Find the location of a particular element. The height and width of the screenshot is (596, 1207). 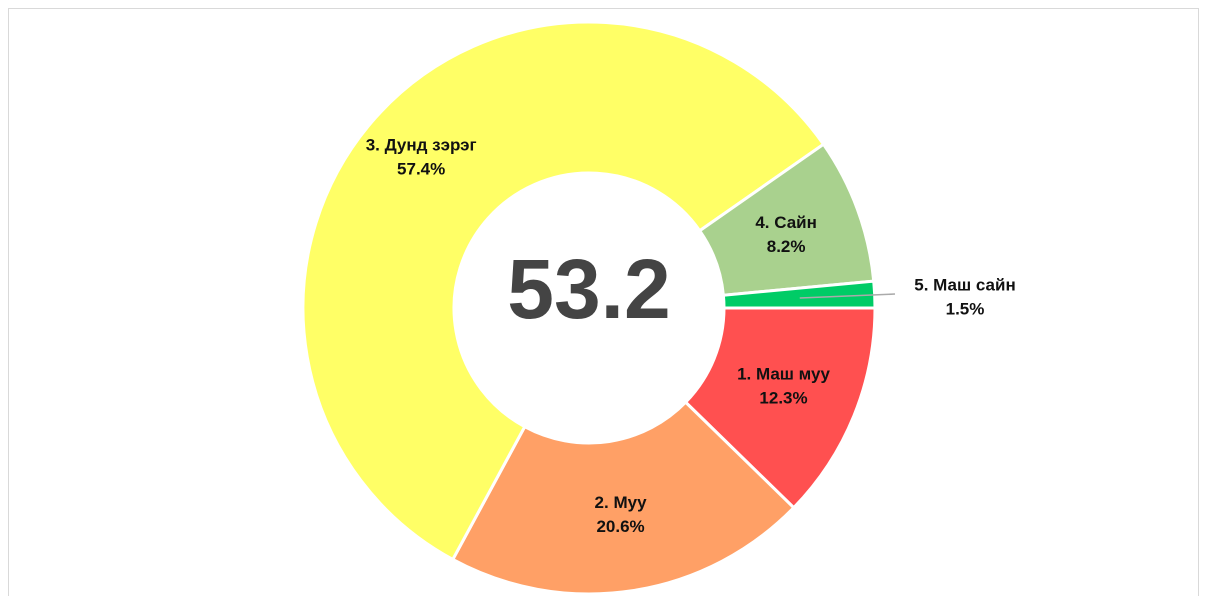

slice-label: 3. Дунд зэрэг is located at coordinates (421, 145).